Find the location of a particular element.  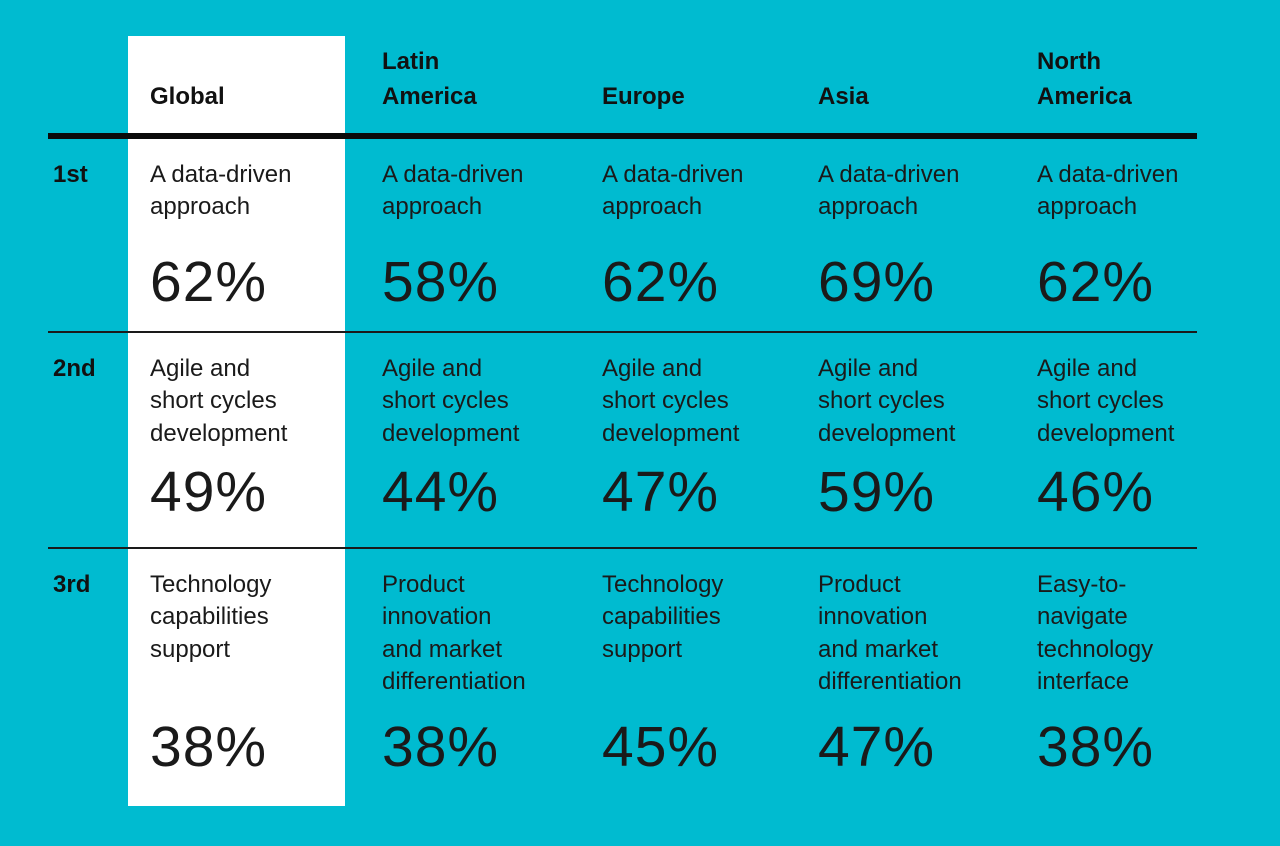

table-cell-europe-3rd: Technology capabilities support 45% is located at coordinates (690, 677).